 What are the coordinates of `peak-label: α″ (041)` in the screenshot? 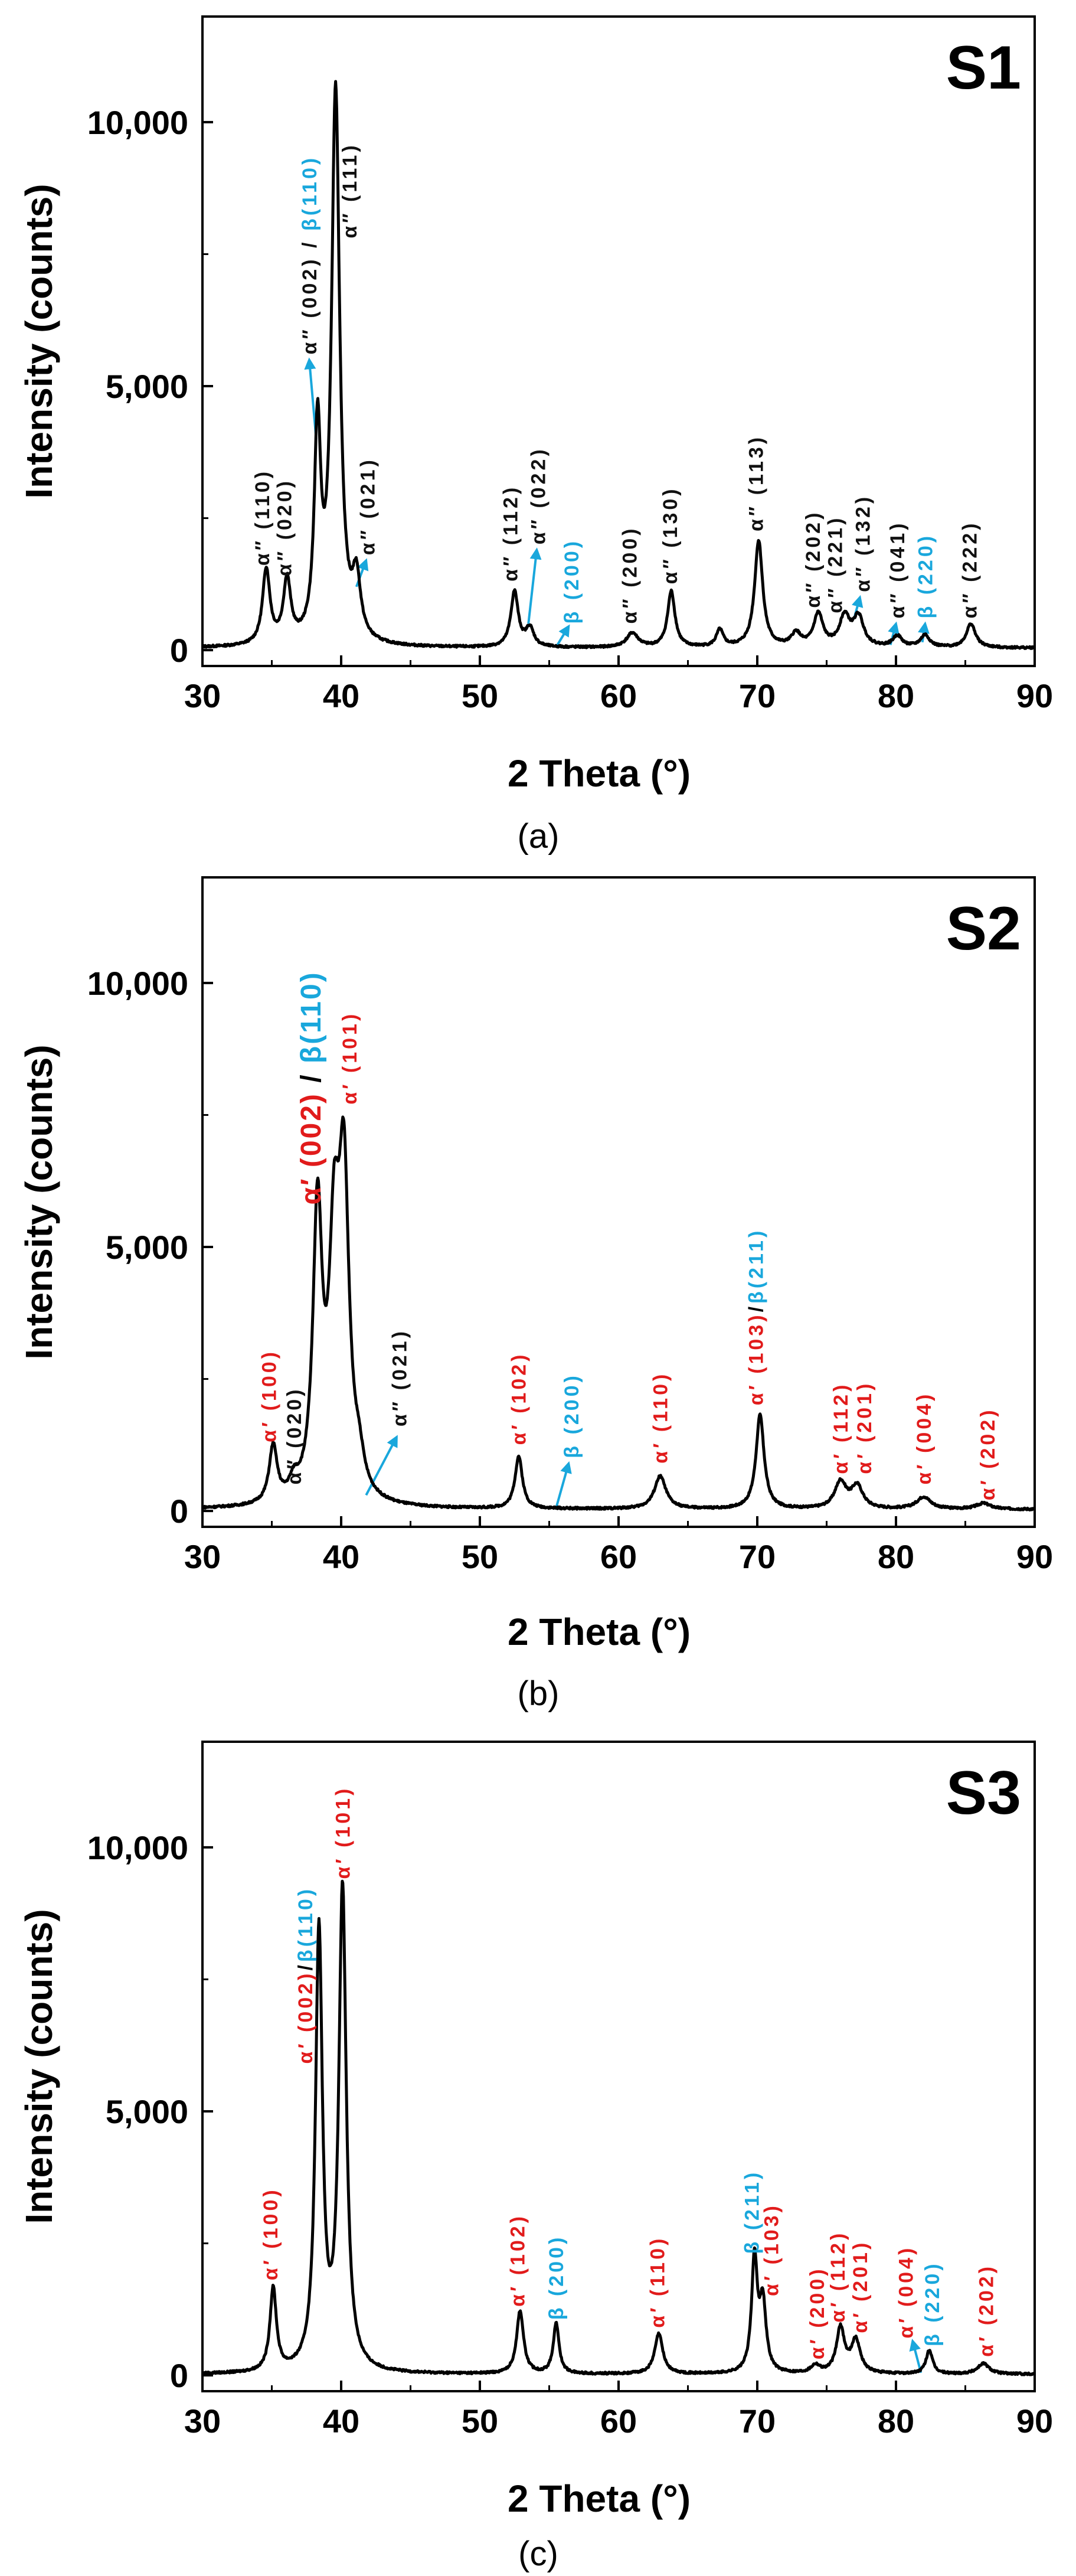 It's located at (898, 569).